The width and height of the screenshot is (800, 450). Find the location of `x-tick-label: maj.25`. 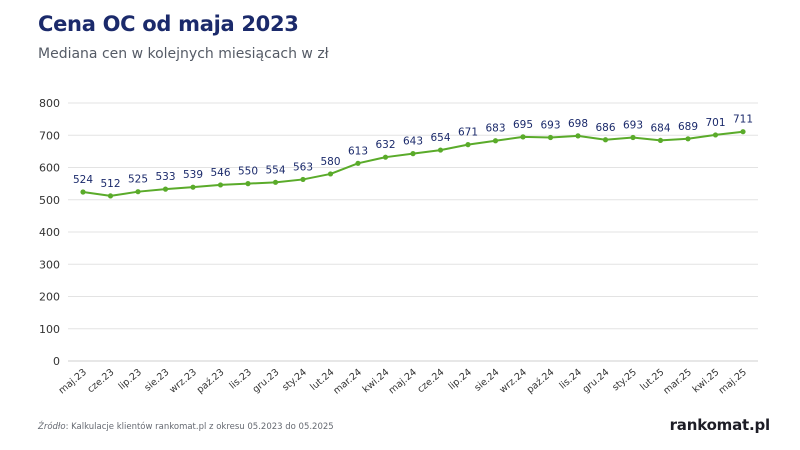

x-tick-label: maj.25 is located at coordinates (733, 382).